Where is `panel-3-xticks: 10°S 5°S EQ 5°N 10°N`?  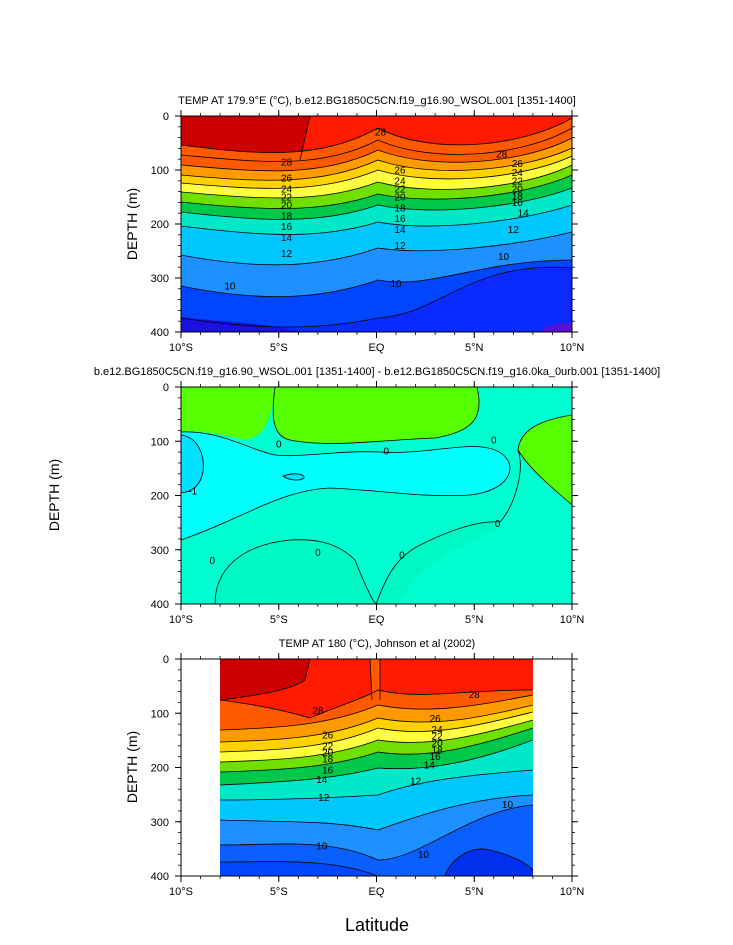
panel-3-xticks: 10°S 5°S EQ 5°N 10°N is located at coordinates (376, 775).